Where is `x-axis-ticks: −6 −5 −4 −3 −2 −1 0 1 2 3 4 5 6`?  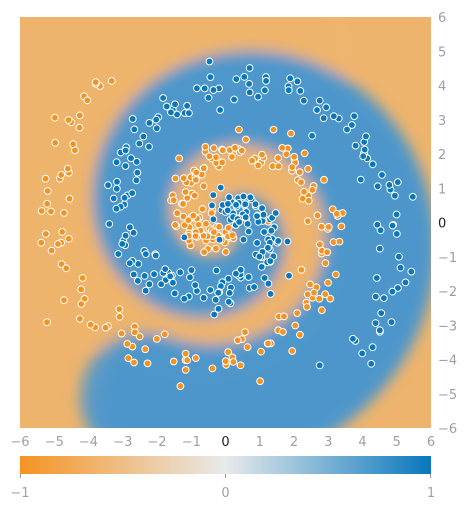
x-axis-ticks: −6 −5 −4 −3 −2 −1 0 1 2 3 4 5 6 is located at coordinates (222, 442).